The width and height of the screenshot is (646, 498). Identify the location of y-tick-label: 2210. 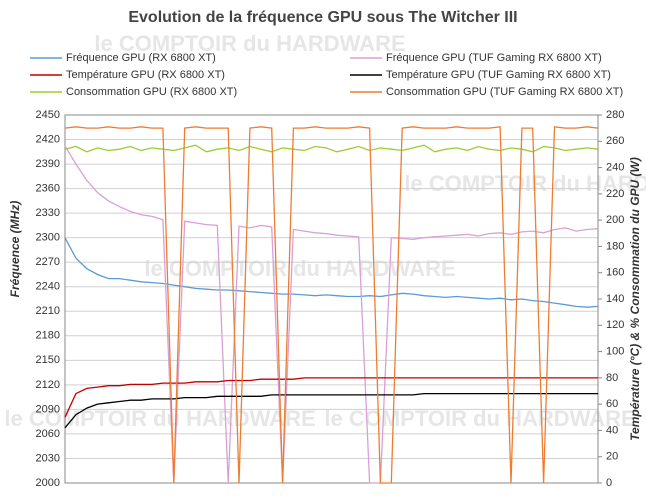
(48, 311).